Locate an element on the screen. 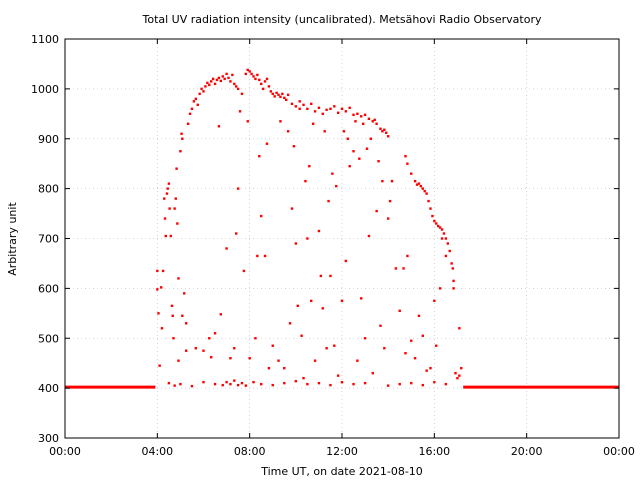 The width and height of the screenshot is (640, 484). x-tick-label: 08:00 is located at coordinates (250, 451).